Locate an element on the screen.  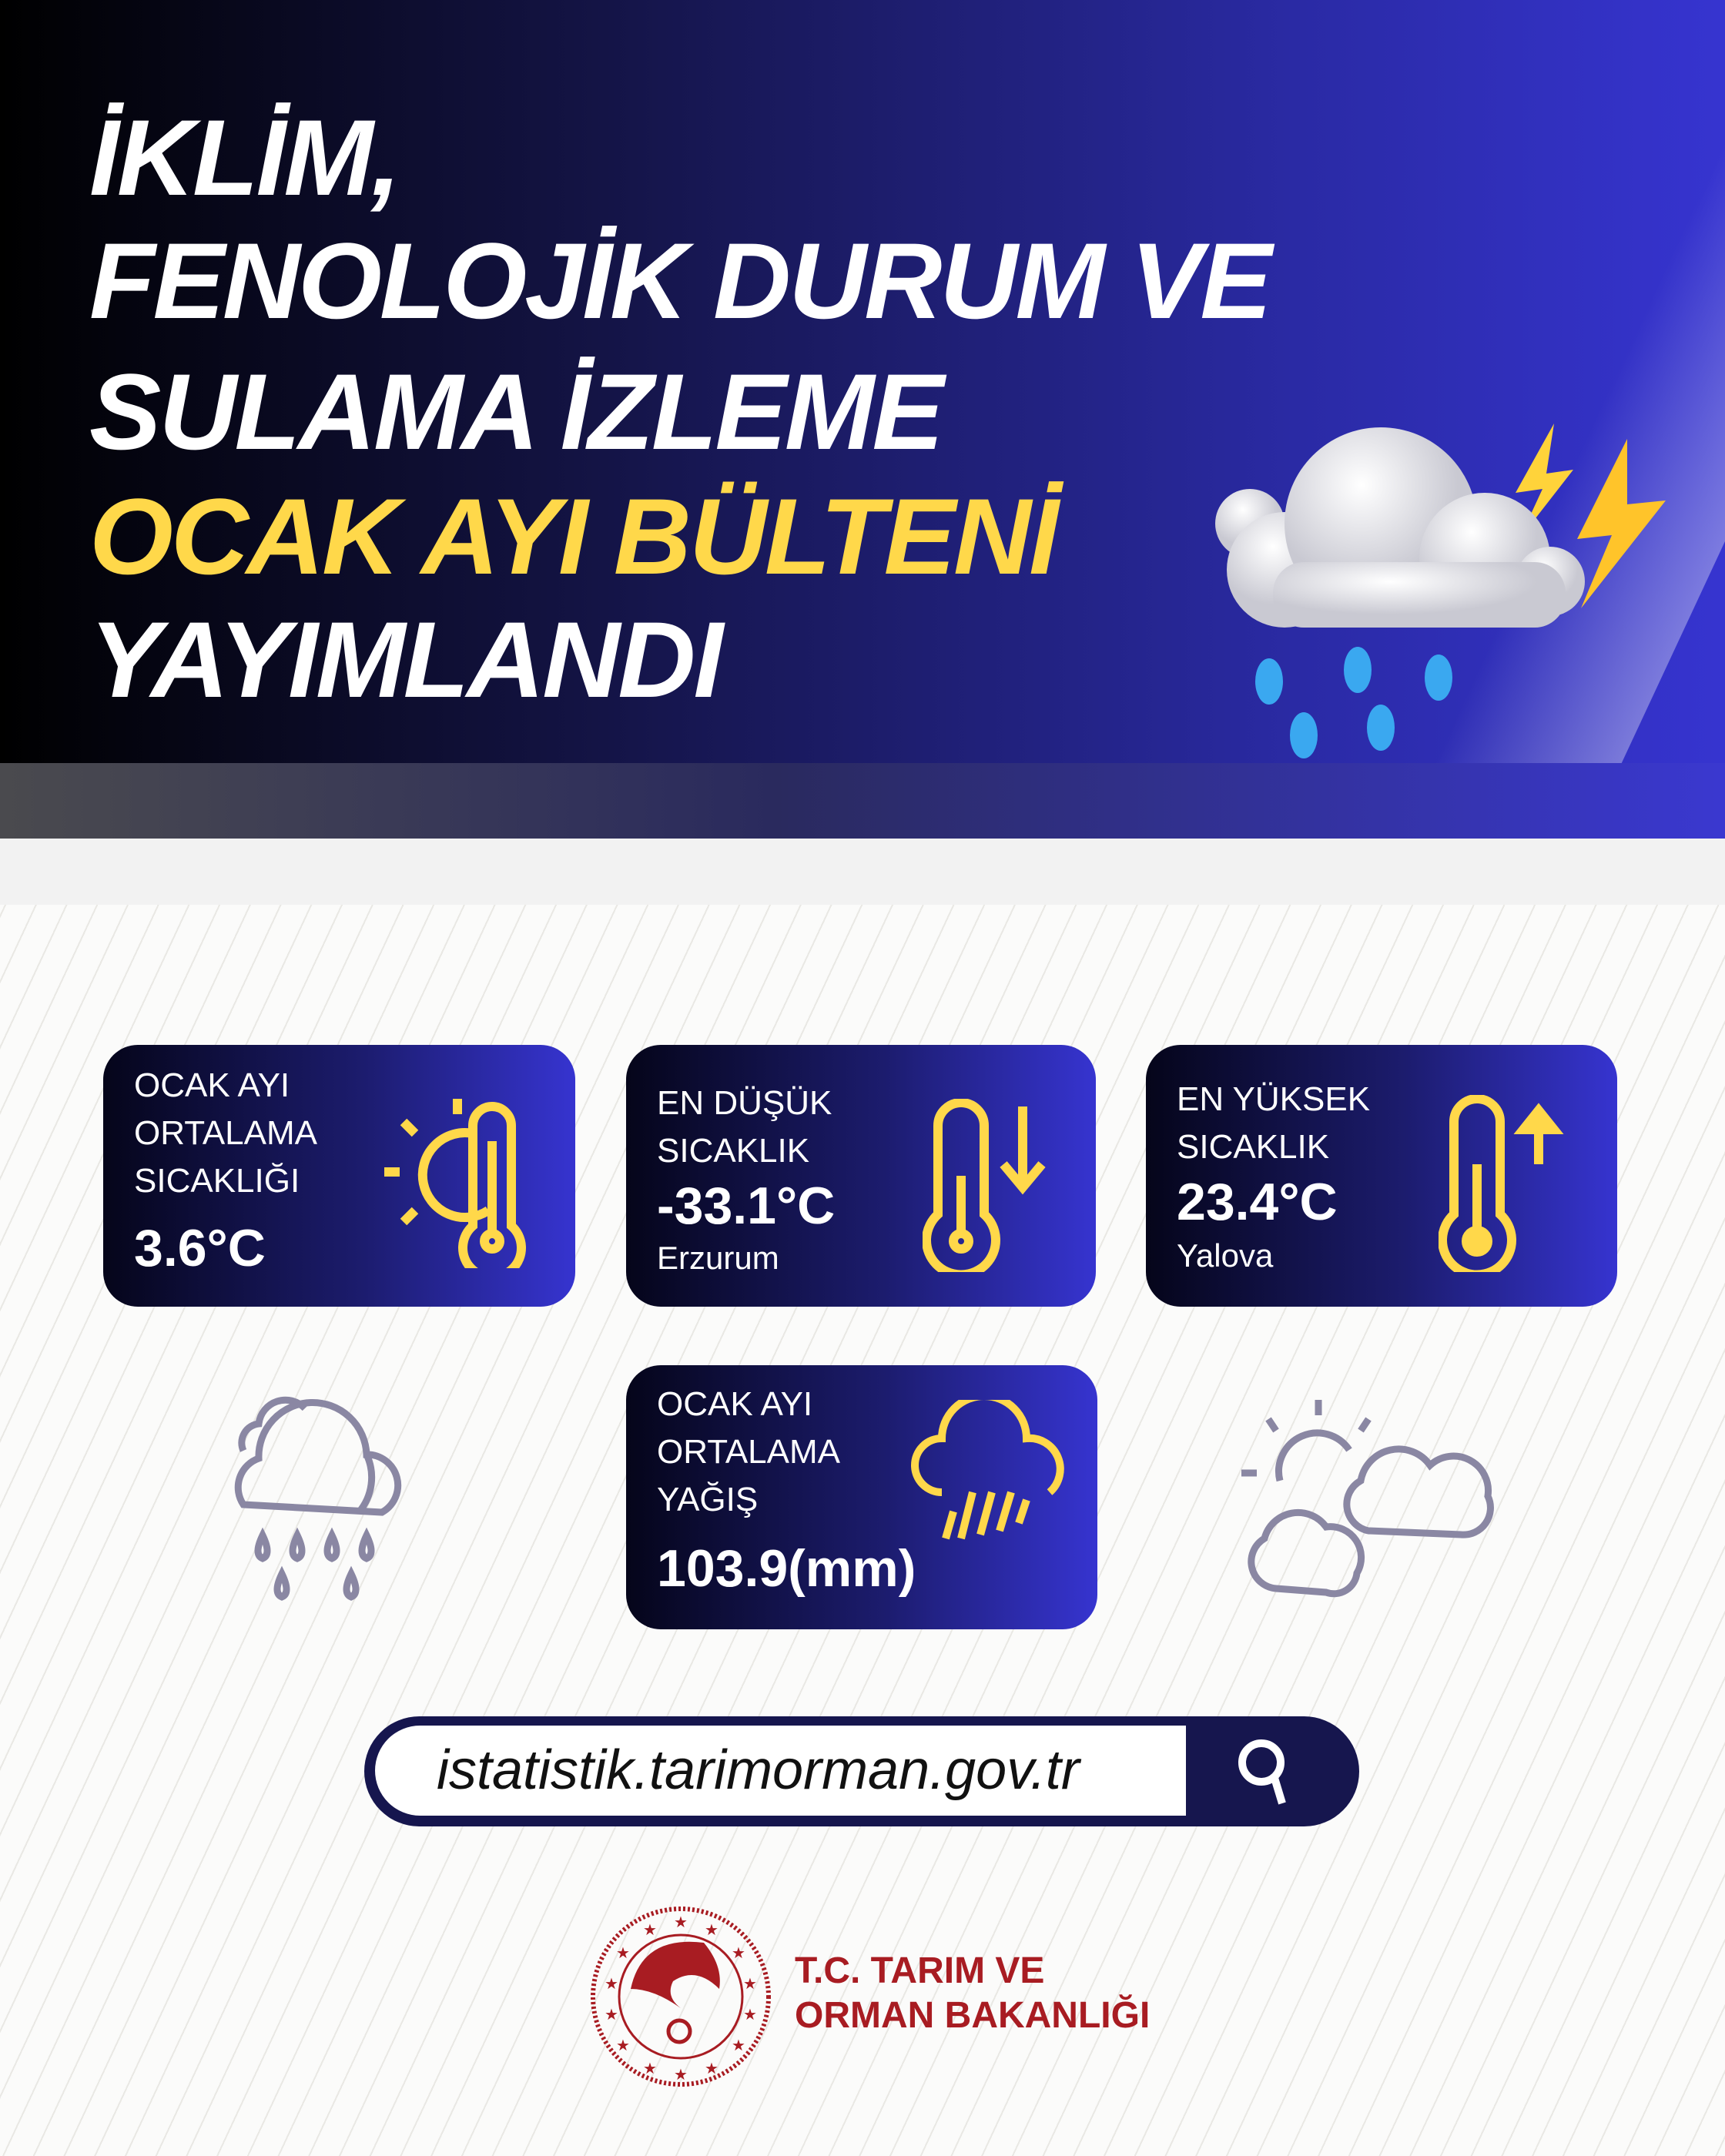
title-line-3: SULAMA İZLEME is located at coordinates (516, 411).